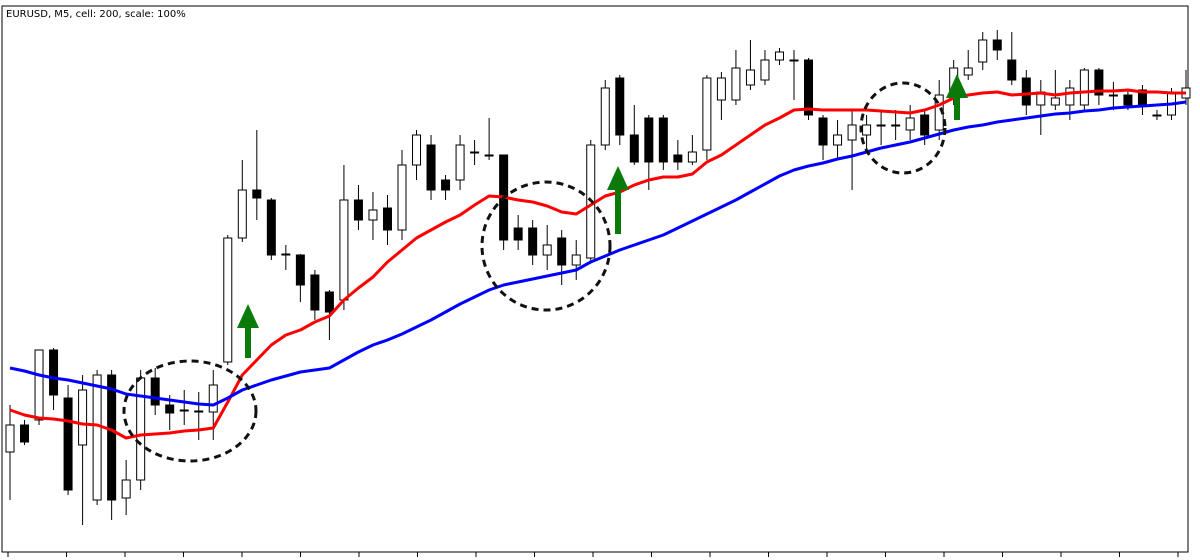 The height and width of the screenshot is (560, 1200). What do you see at coordinates (96, 14) in the screenshot?
I see `chart-title: EURUSD, M5, cell: 200, scale: 100%` at bounding box center [96, 14].